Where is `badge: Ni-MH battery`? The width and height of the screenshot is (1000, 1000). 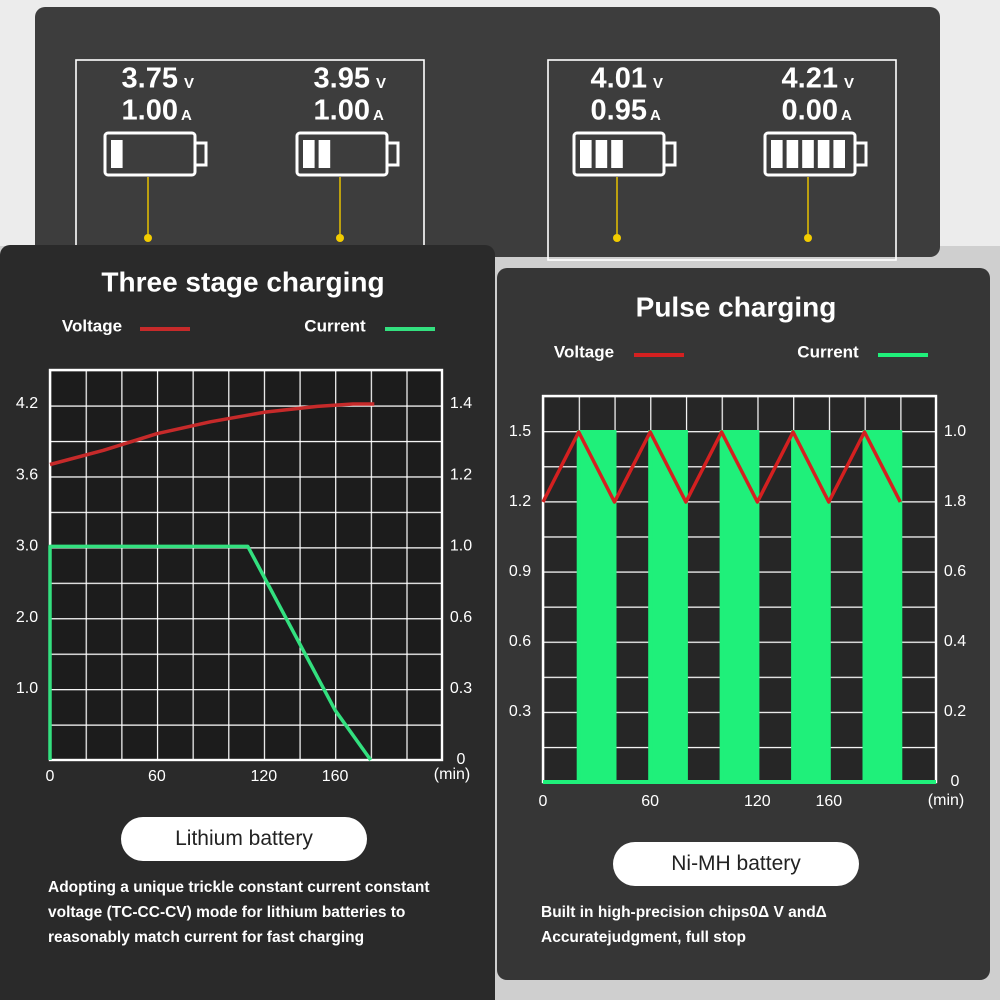 badge: Ni-MH battery is located at coordinates (736, 864).